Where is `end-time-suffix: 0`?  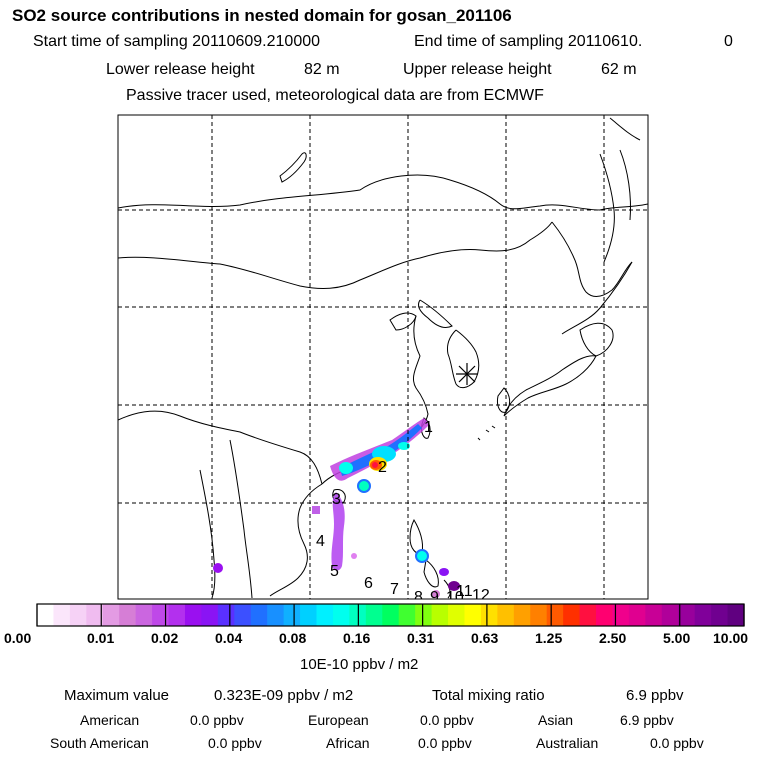
end-time-suffix: 0 is located at coordinates (728, 41).